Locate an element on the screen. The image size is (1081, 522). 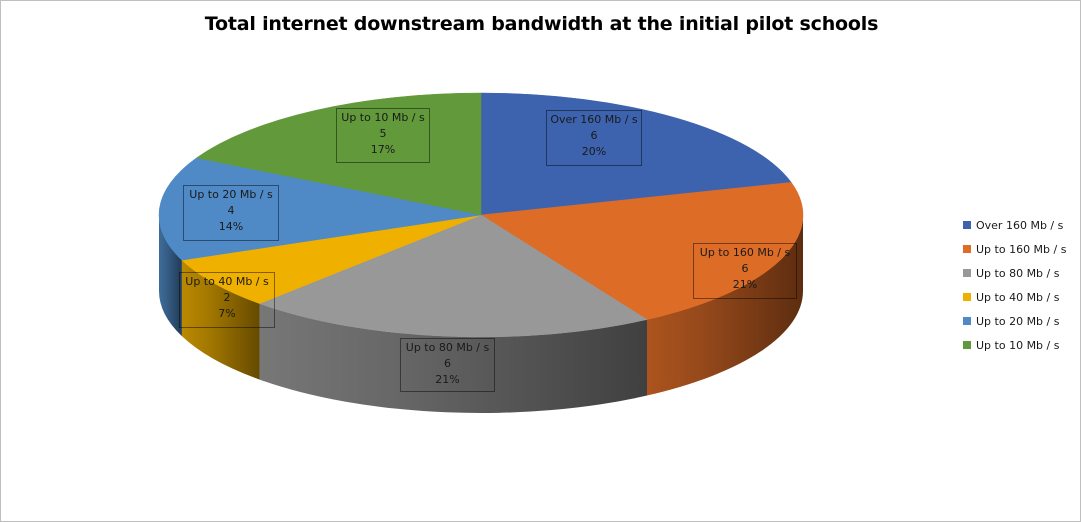
legend-item-2: Up to 80 Mb / s is located at coordinates (1014, 273).